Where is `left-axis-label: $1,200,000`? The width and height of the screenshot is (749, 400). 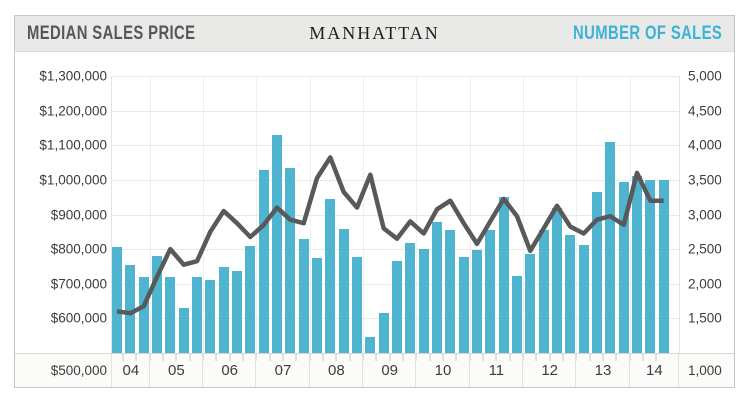 left-axis-label: $1,200,000 is located at coordinates (73, 111).